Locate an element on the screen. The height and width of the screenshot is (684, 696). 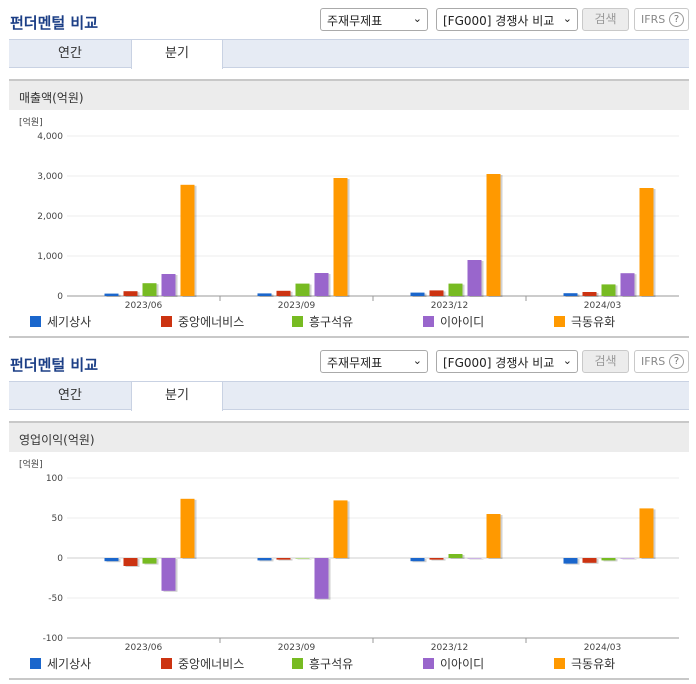
y-tick-label: -50 is located at coordinates (55, 599).